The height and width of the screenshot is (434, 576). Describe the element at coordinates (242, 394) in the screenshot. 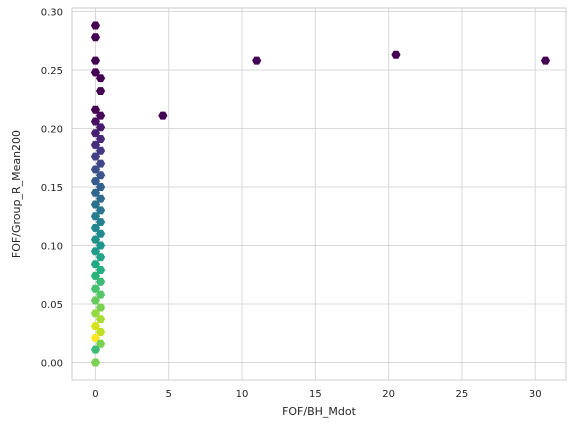

I see `x-tick-label: 10` at that location.